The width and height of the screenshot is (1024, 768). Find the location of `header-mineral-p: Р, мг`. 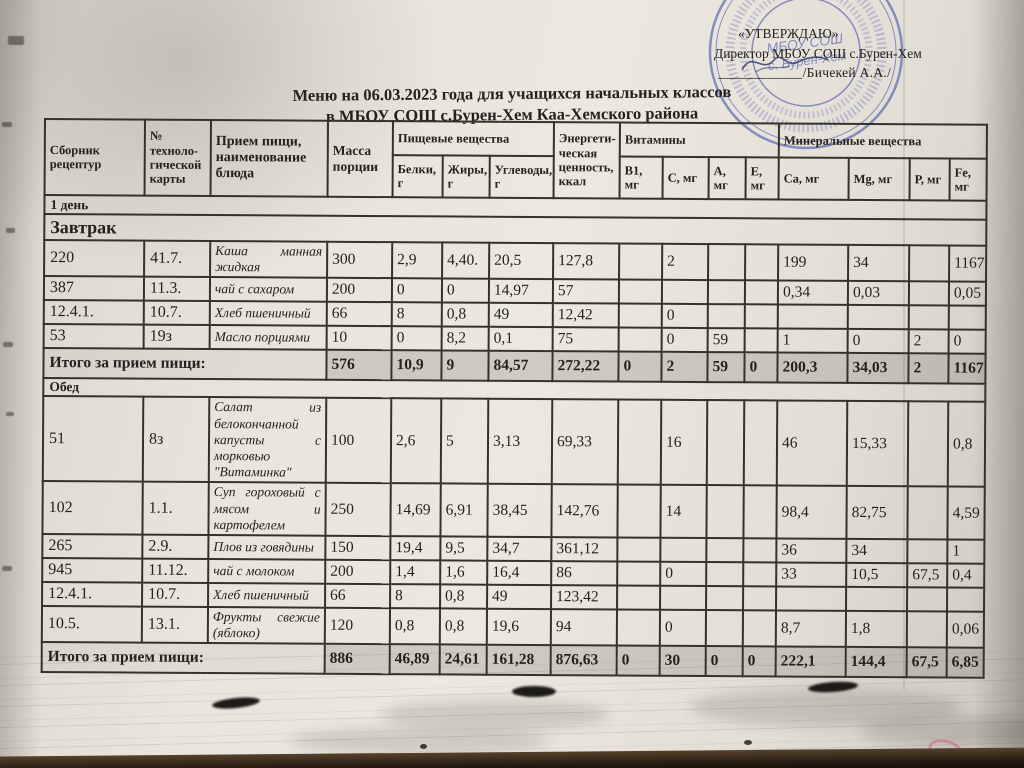

header-mineral-p: Р, мг is located at coordinates (929, 179).